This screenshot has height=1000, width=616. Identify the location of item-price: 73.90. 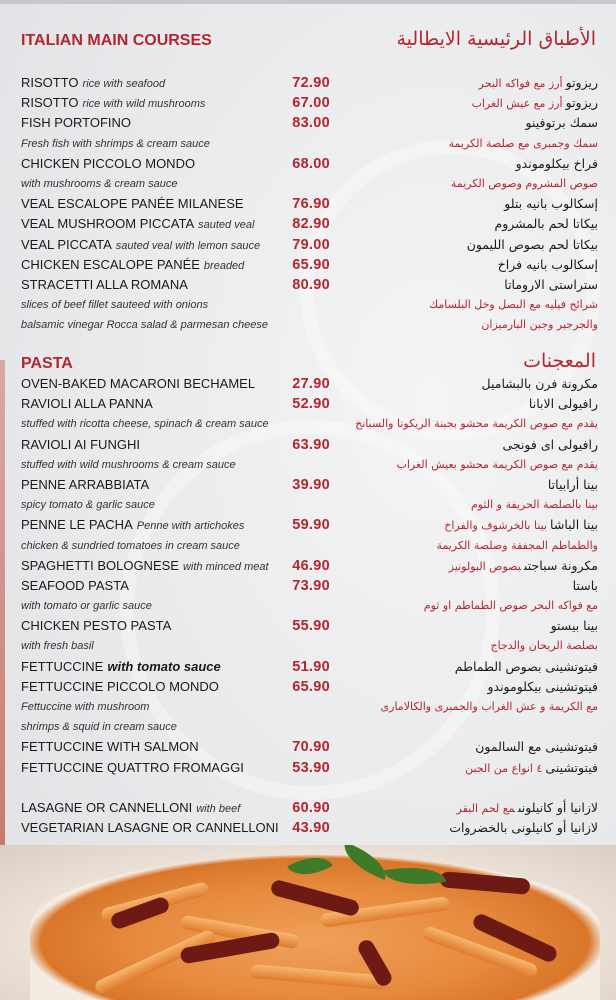
(311, 585).